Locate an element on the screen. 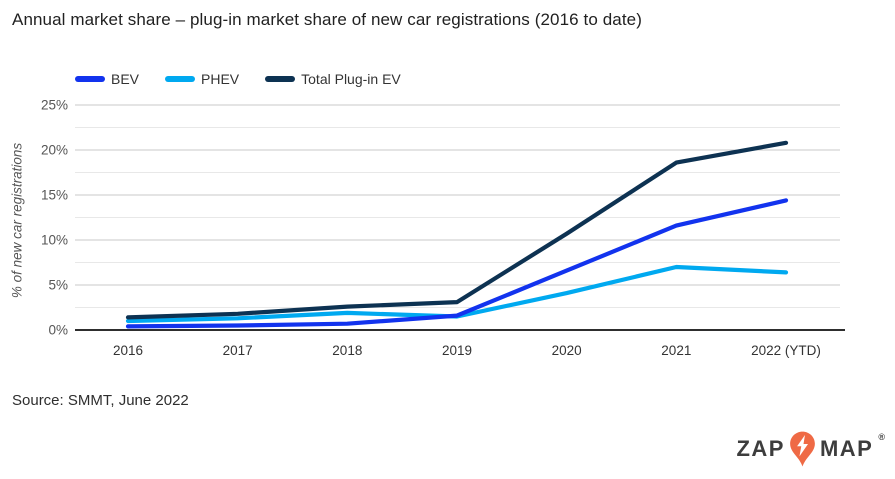 This screenshot has width=895, height=479. map-pin-lightning-icon is located at coordinates (802, 449).